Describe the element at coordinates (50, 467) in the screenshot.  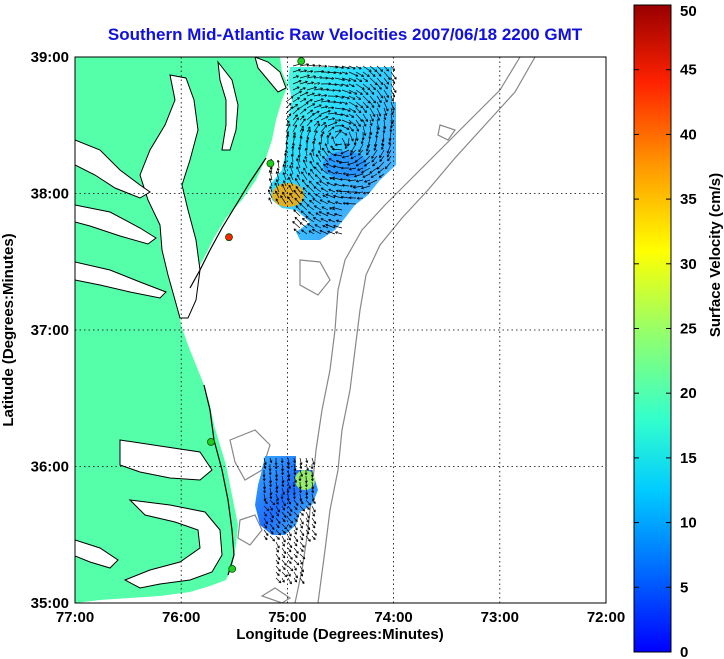
I see `y-tick-label: 36:00` at that location.